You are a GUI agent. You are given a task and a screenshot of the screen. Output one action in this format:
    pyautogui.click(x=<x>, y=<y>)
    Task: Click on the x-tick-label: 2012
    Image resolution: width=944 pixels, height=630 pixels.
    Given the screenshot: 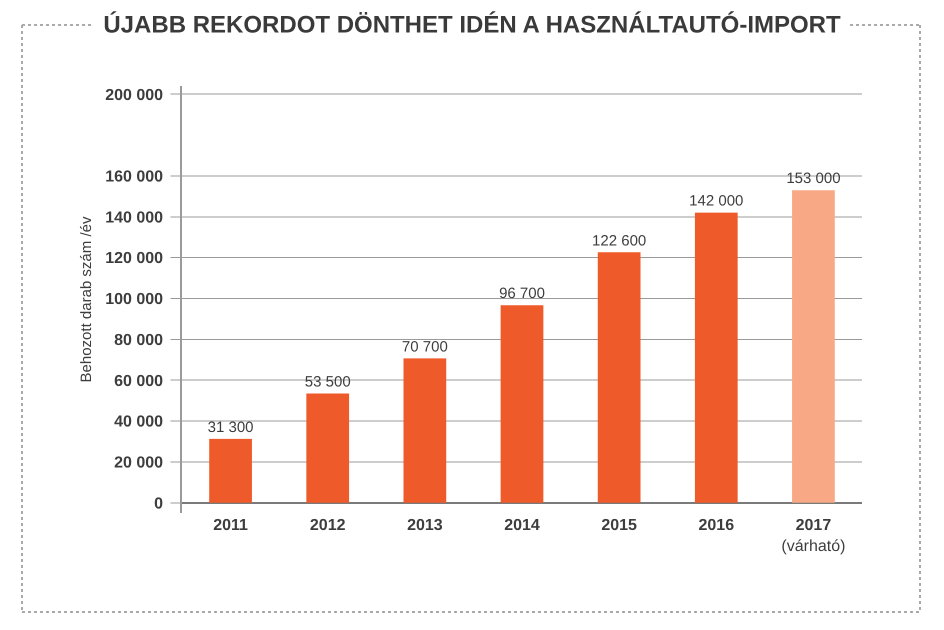 What is the action you would take?
    pyautogui.click(x=328, y=525)
    